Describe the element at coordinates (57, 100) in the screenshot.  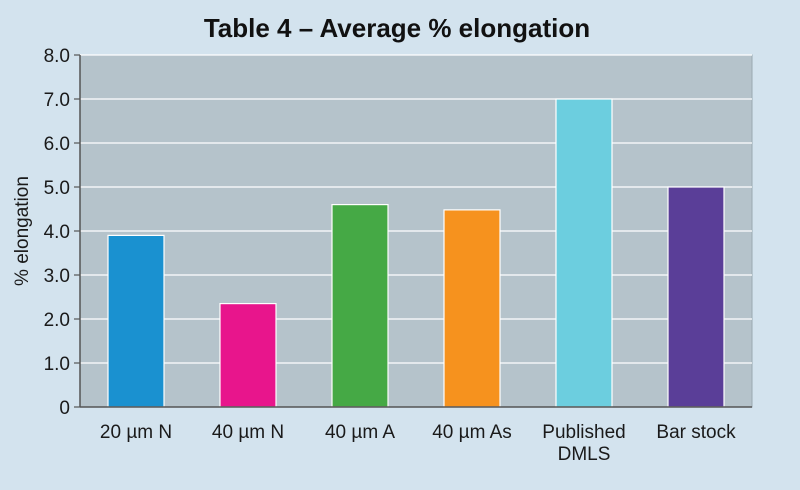
I see `y-tick-label: 7.0` at that location.